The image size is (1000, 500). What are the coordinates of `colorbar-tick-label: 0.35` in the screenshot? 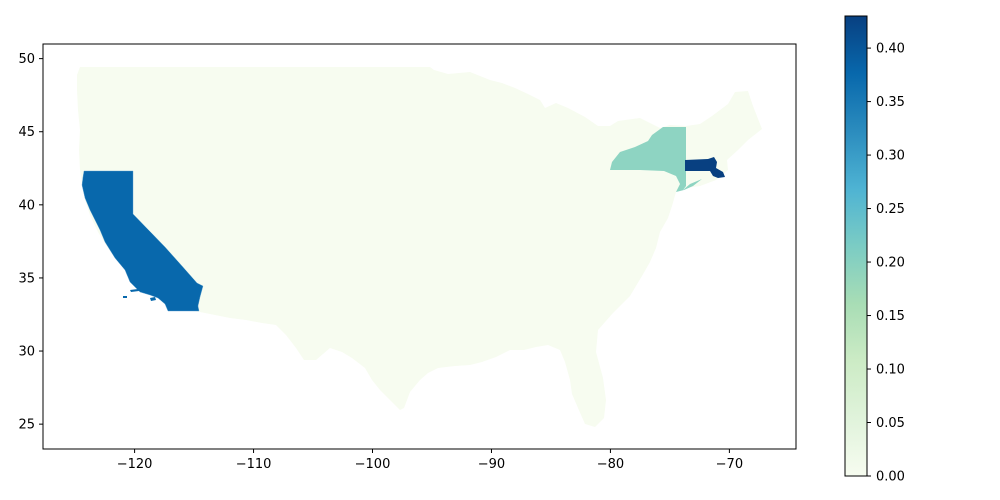 It's located at (890, 102).